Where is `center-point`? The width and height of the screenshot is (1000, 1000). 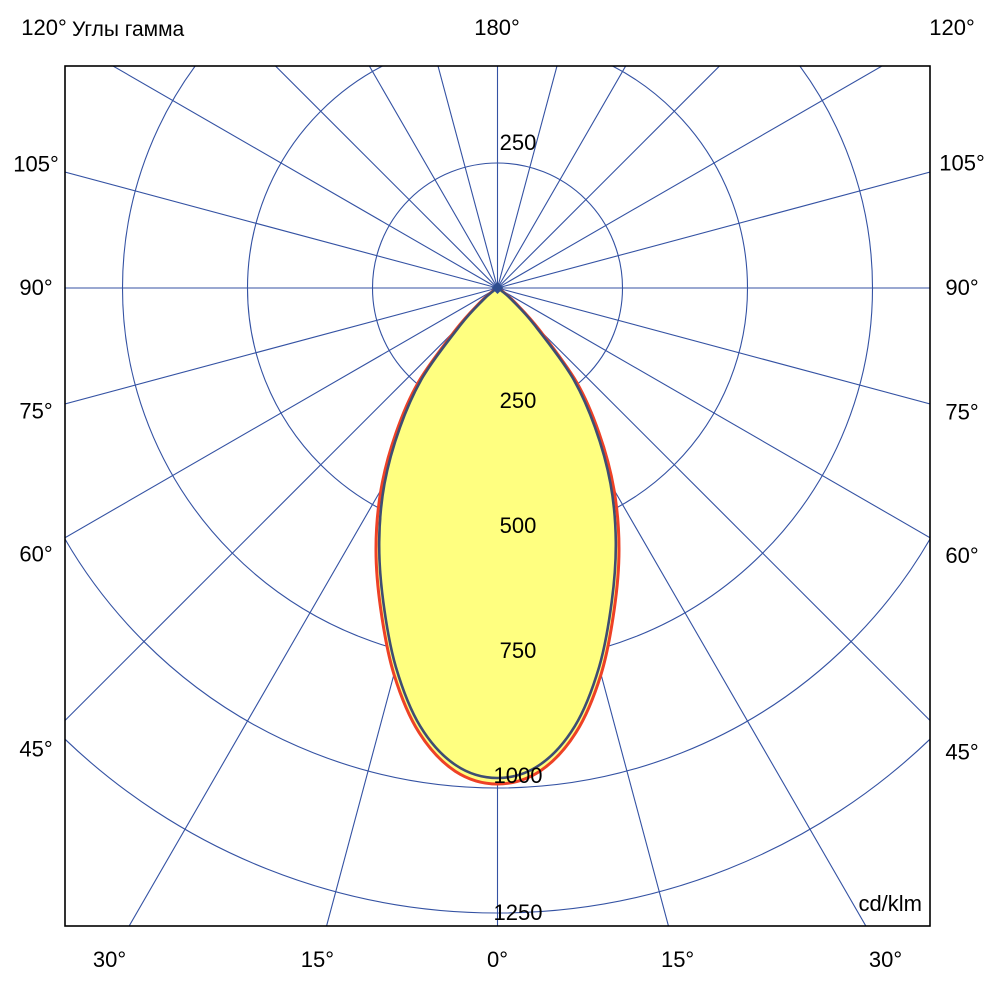
center-point is located at coordinates (497, 288).